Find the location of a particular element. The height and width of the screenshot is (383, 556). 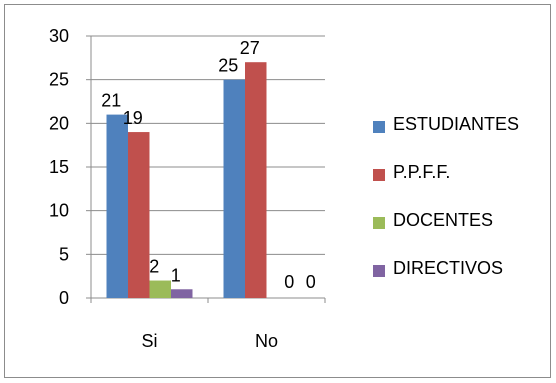

y-tick-label: 15 is located at coordinates (59, 167).